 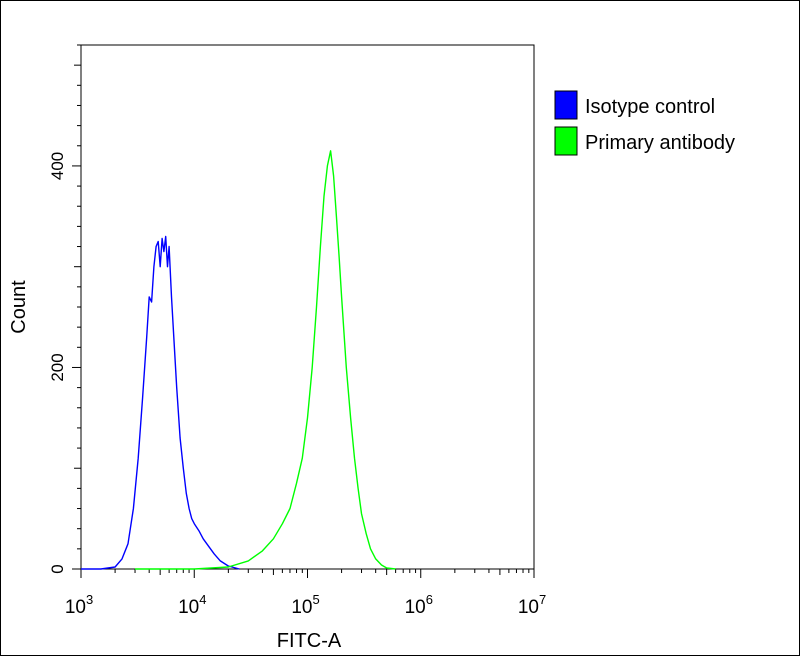 What do you see at coordinates (192, 605) in the screenshot?
I see `x-tick-label: 10⁴` at bounding box center [192, 605].